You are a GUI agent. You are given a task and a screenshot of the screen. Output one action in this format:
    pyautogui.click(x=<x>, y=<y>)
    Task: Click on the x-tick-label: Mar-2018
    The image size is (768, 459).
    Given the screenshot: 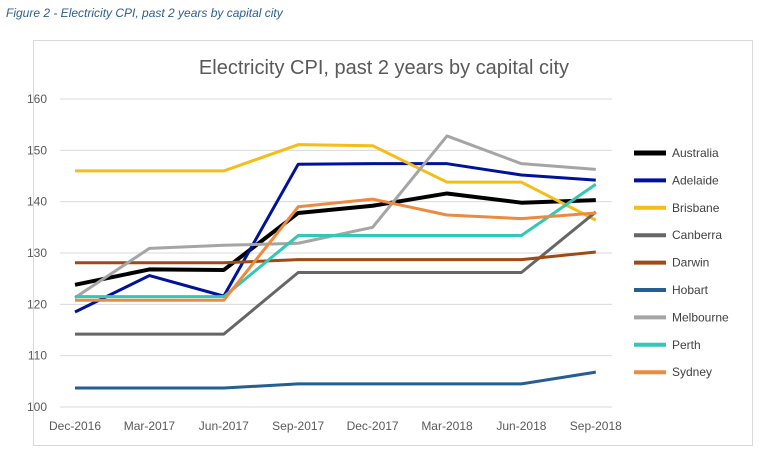 What is the action you would take?
    pyautogui.click(x=447, y=426)
    